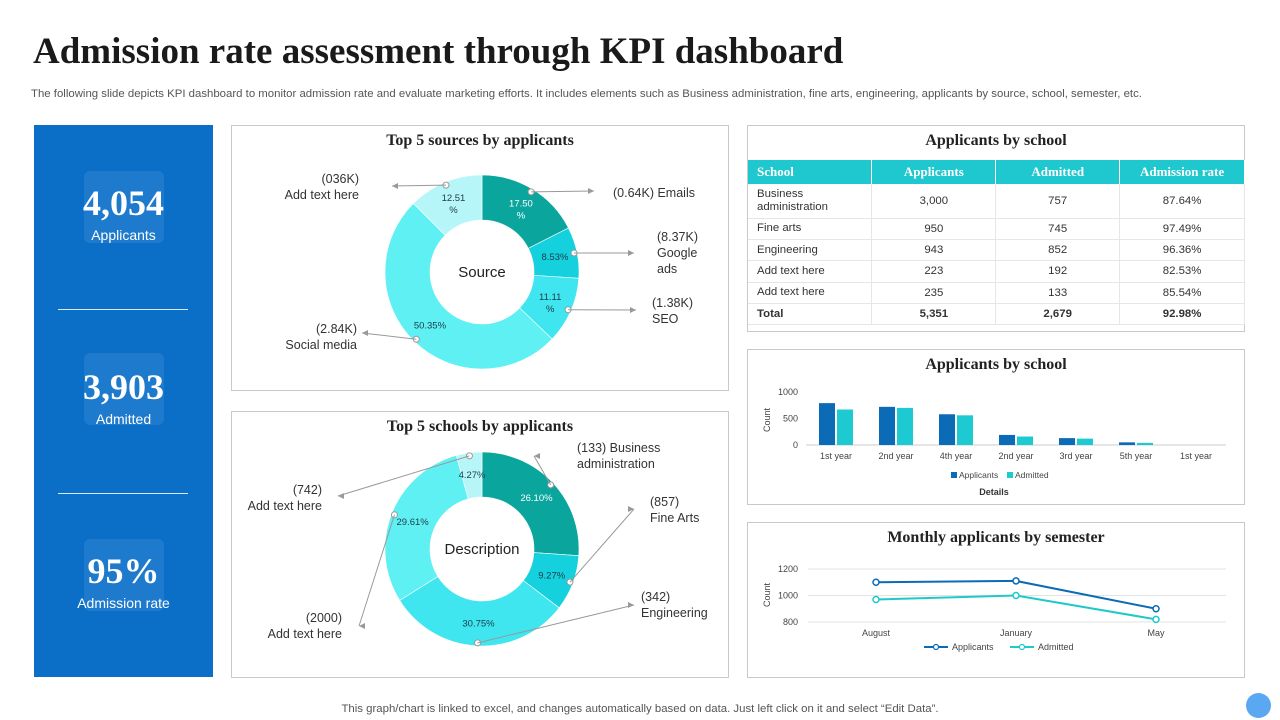 The image size is (1280, 720). Describe the element at coordinates (324, 618) in the screenshot. I see `callout-text: (2000)` at that location.